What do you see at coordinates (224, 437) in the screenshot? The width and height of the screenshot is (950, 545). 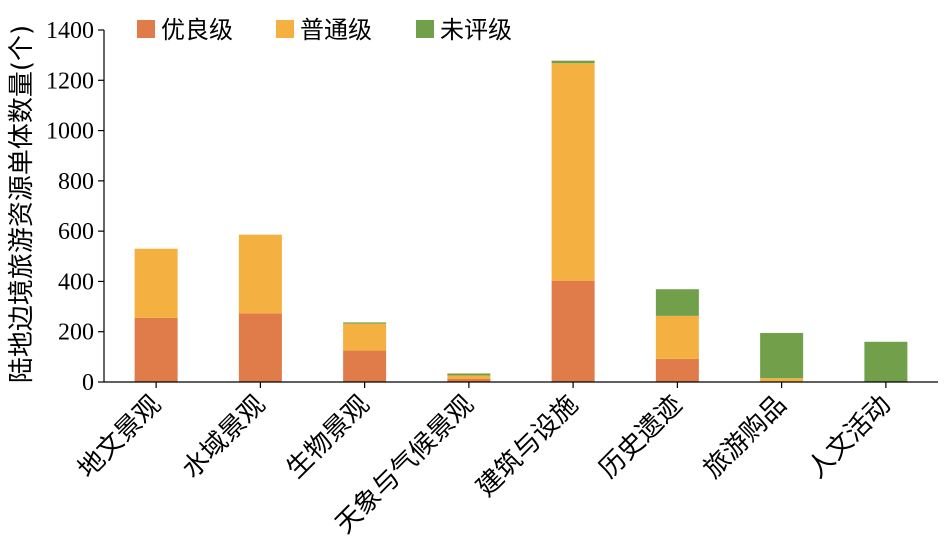 I see `x-tick-label: 水域景观` at bounding box center [224, 437].